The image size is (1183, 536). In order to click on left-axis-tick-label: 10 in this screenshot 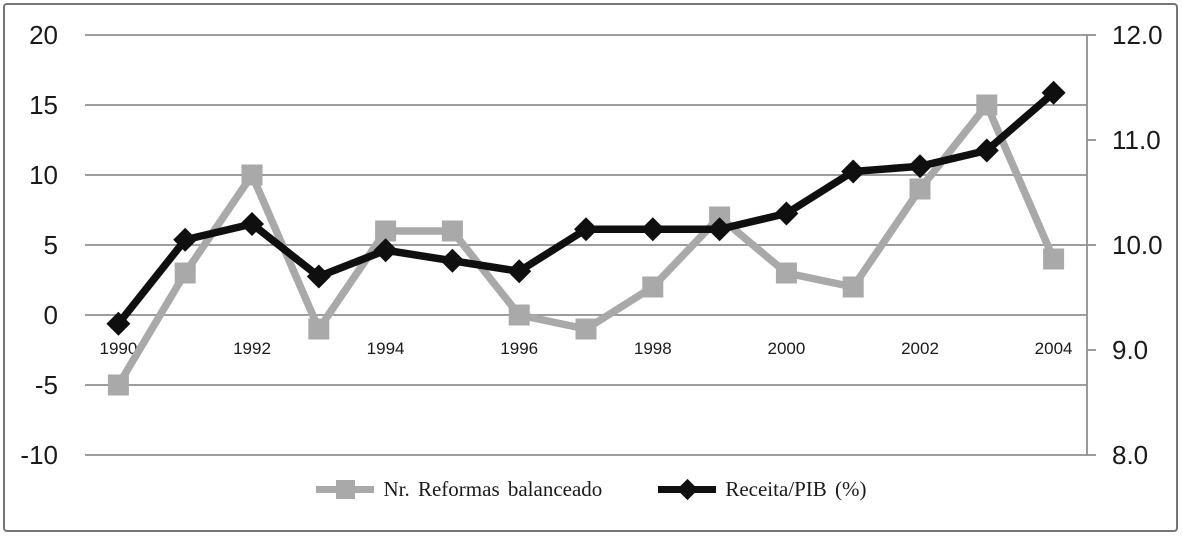, I will do `click(43, 175)`.